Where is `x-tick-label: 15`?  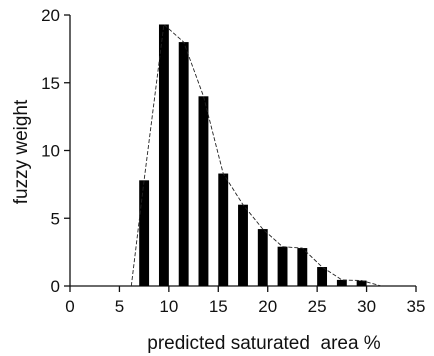
x-tick-label: 15 is located at coordinates (218, 306).